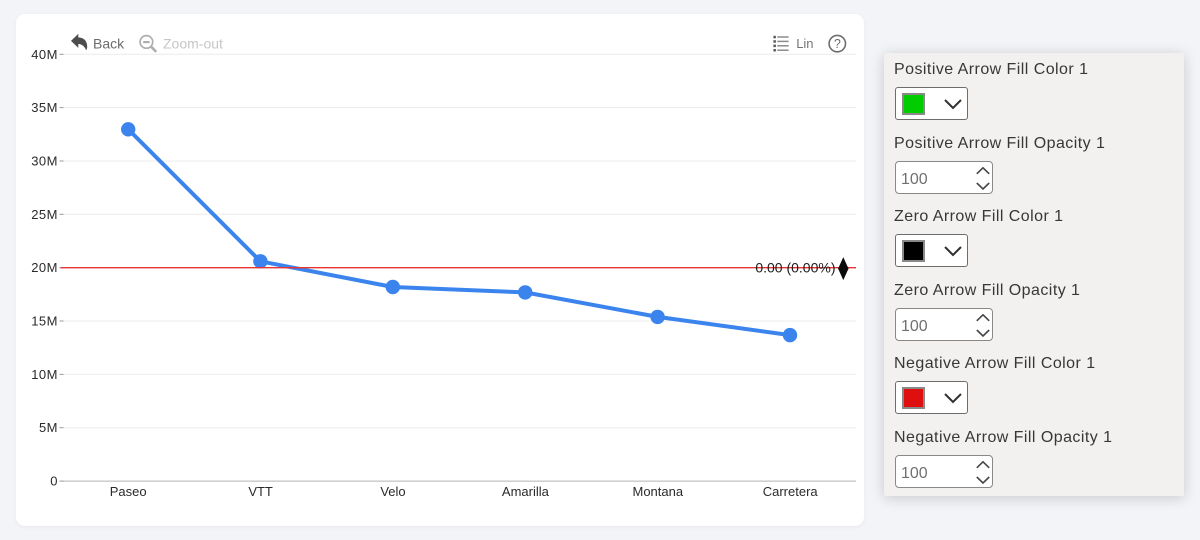 The width and height of the screenshot is (1200, 540). I want to click on svg-text: 15M, so click(44, 321).